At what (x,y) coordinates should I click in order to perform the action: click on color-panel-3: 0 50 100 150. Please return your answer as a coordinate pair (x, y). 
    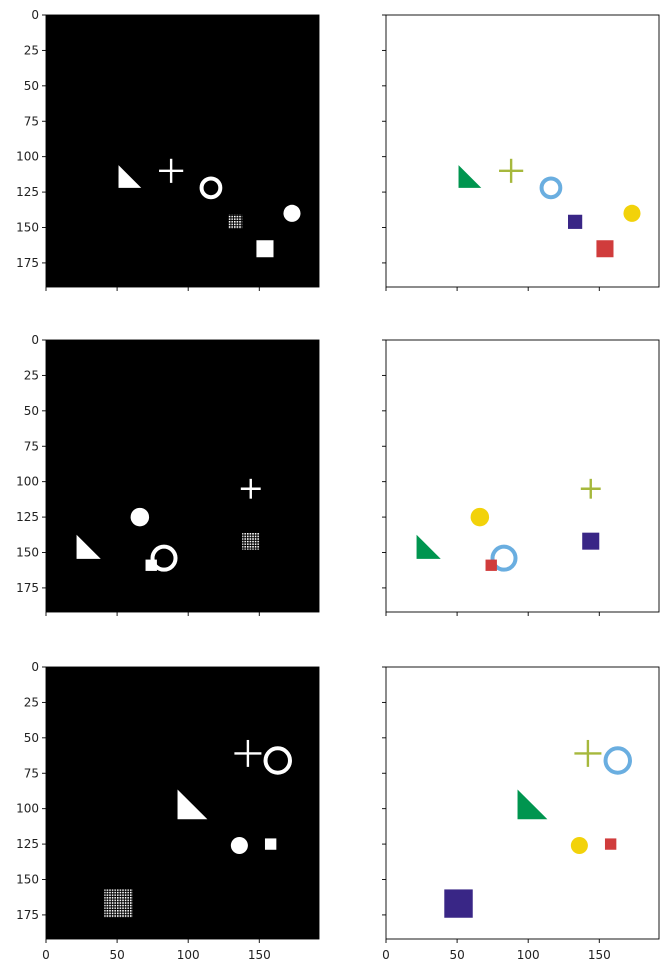
    Looking at the image, I should click on (521, 814).